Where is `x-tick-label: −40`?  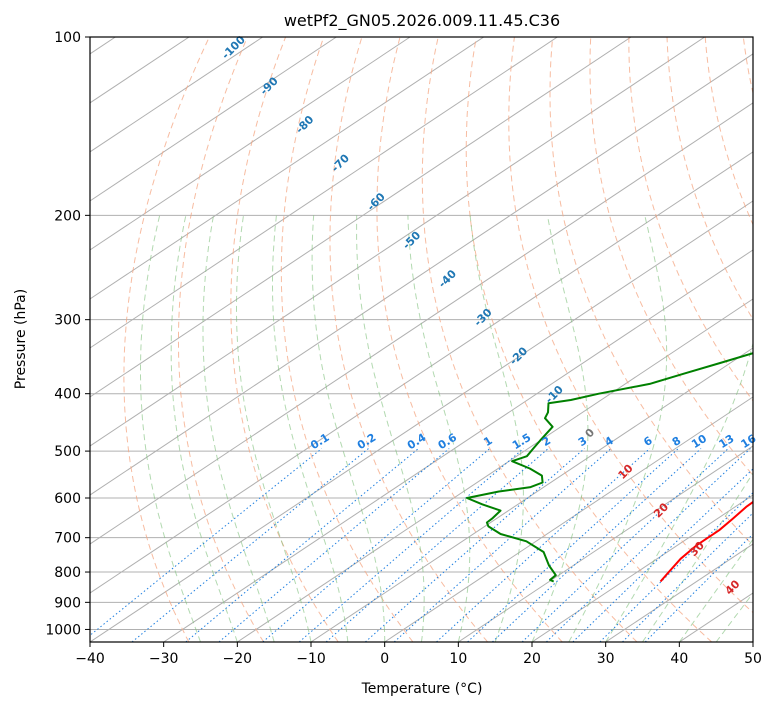
x-tick-label: −40 is located at coordinates (90, 659).